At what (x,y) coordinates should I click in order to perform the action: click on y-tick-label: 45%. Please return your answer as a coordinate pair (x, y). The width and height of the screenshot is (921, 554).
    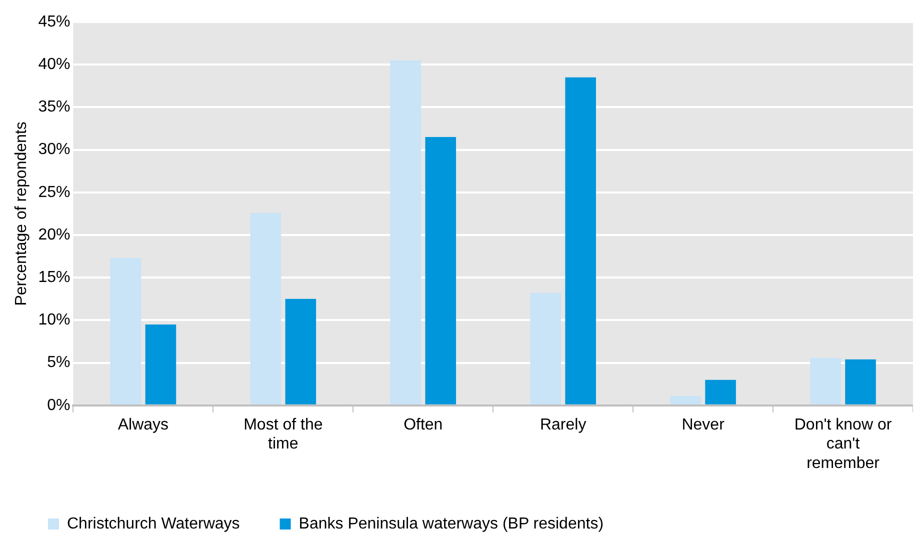
    Looking at the image, I should click on (54, 21).